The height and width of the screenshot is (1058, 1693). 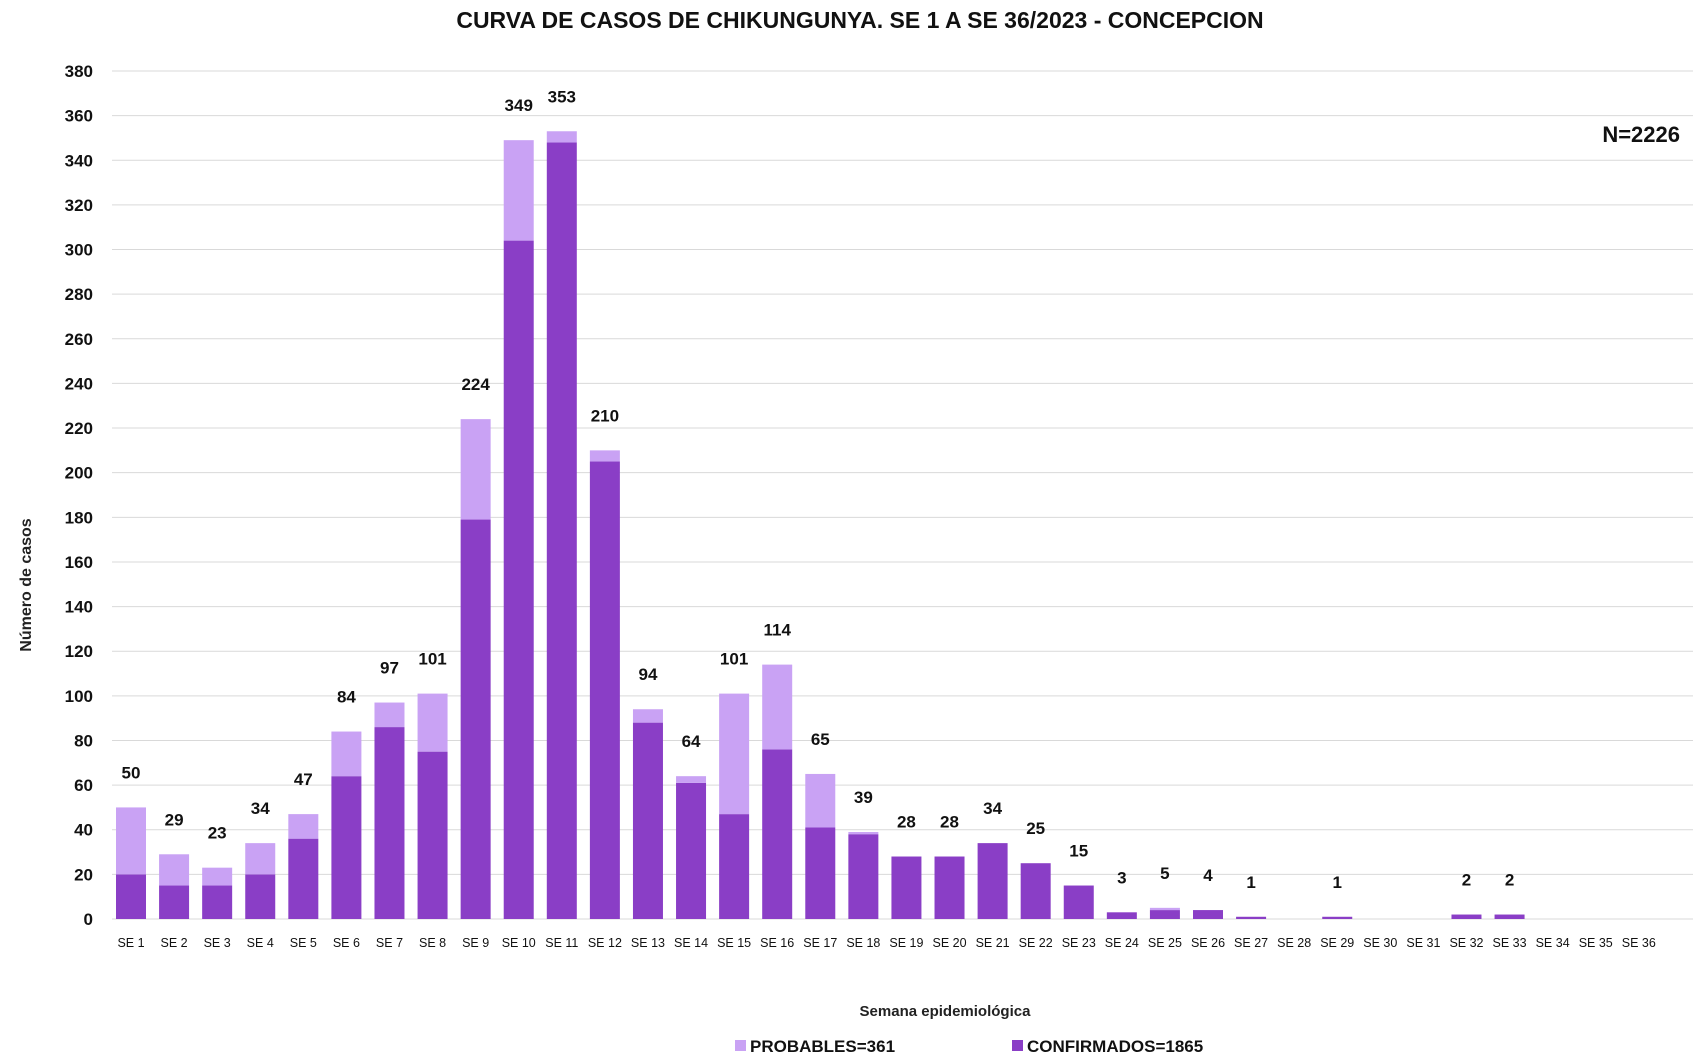 What do you see at coordinates (734, 943) in the screenshot?
I see `x-tick-label: SE 15` at bounding box center [734, 943].